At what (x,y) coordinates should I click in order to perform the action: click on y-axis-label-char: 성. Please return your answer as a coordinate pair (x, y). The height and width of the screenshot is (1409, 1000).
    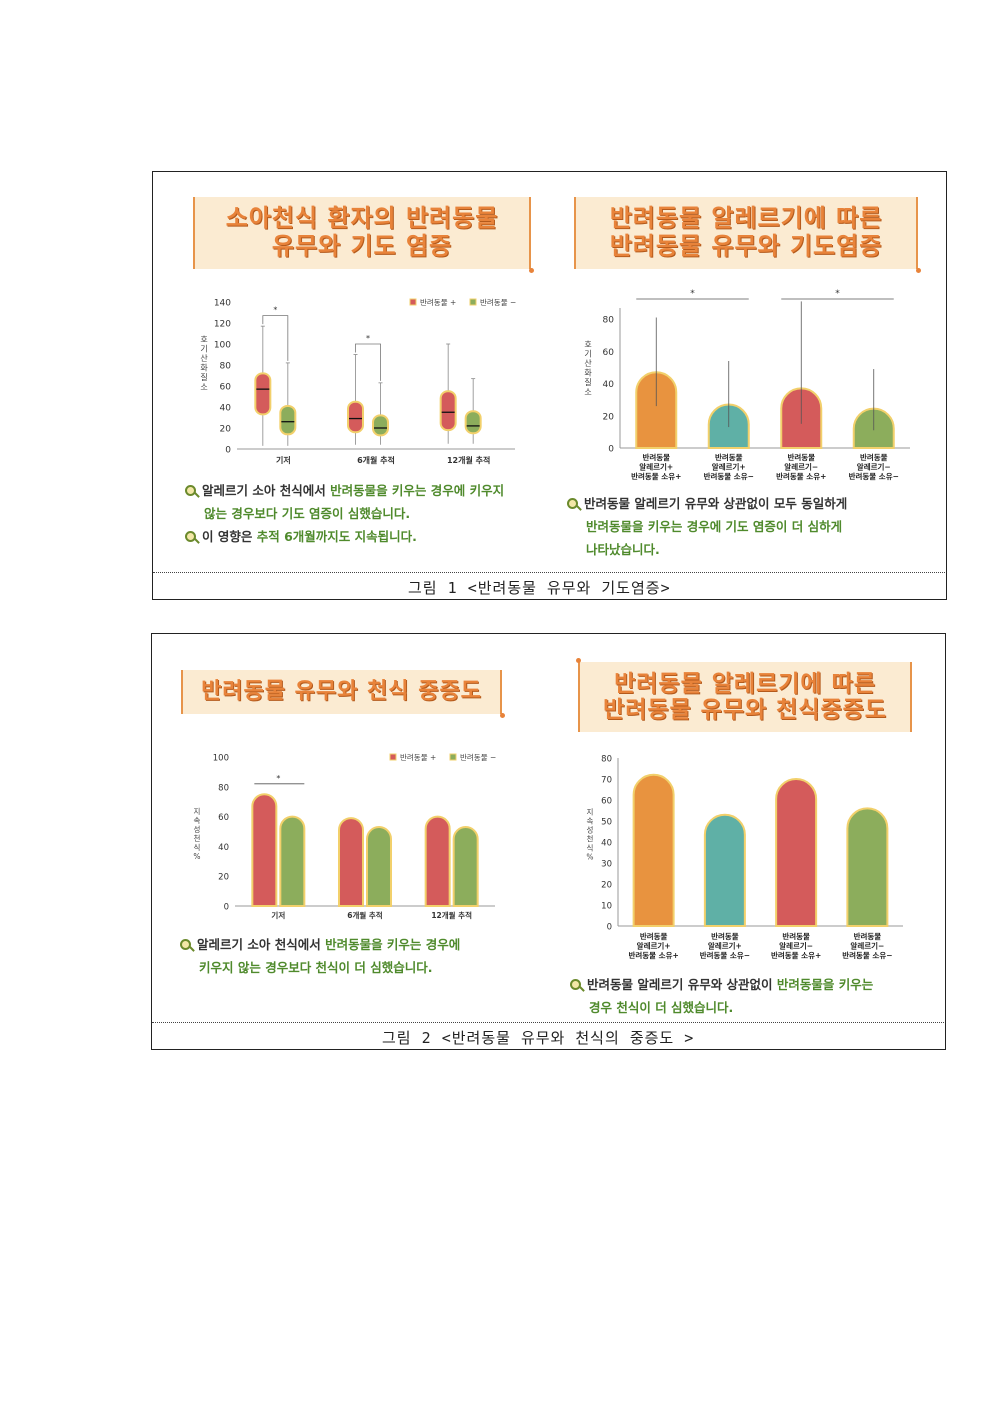
    Looking at the image, I should click on (590, 830).